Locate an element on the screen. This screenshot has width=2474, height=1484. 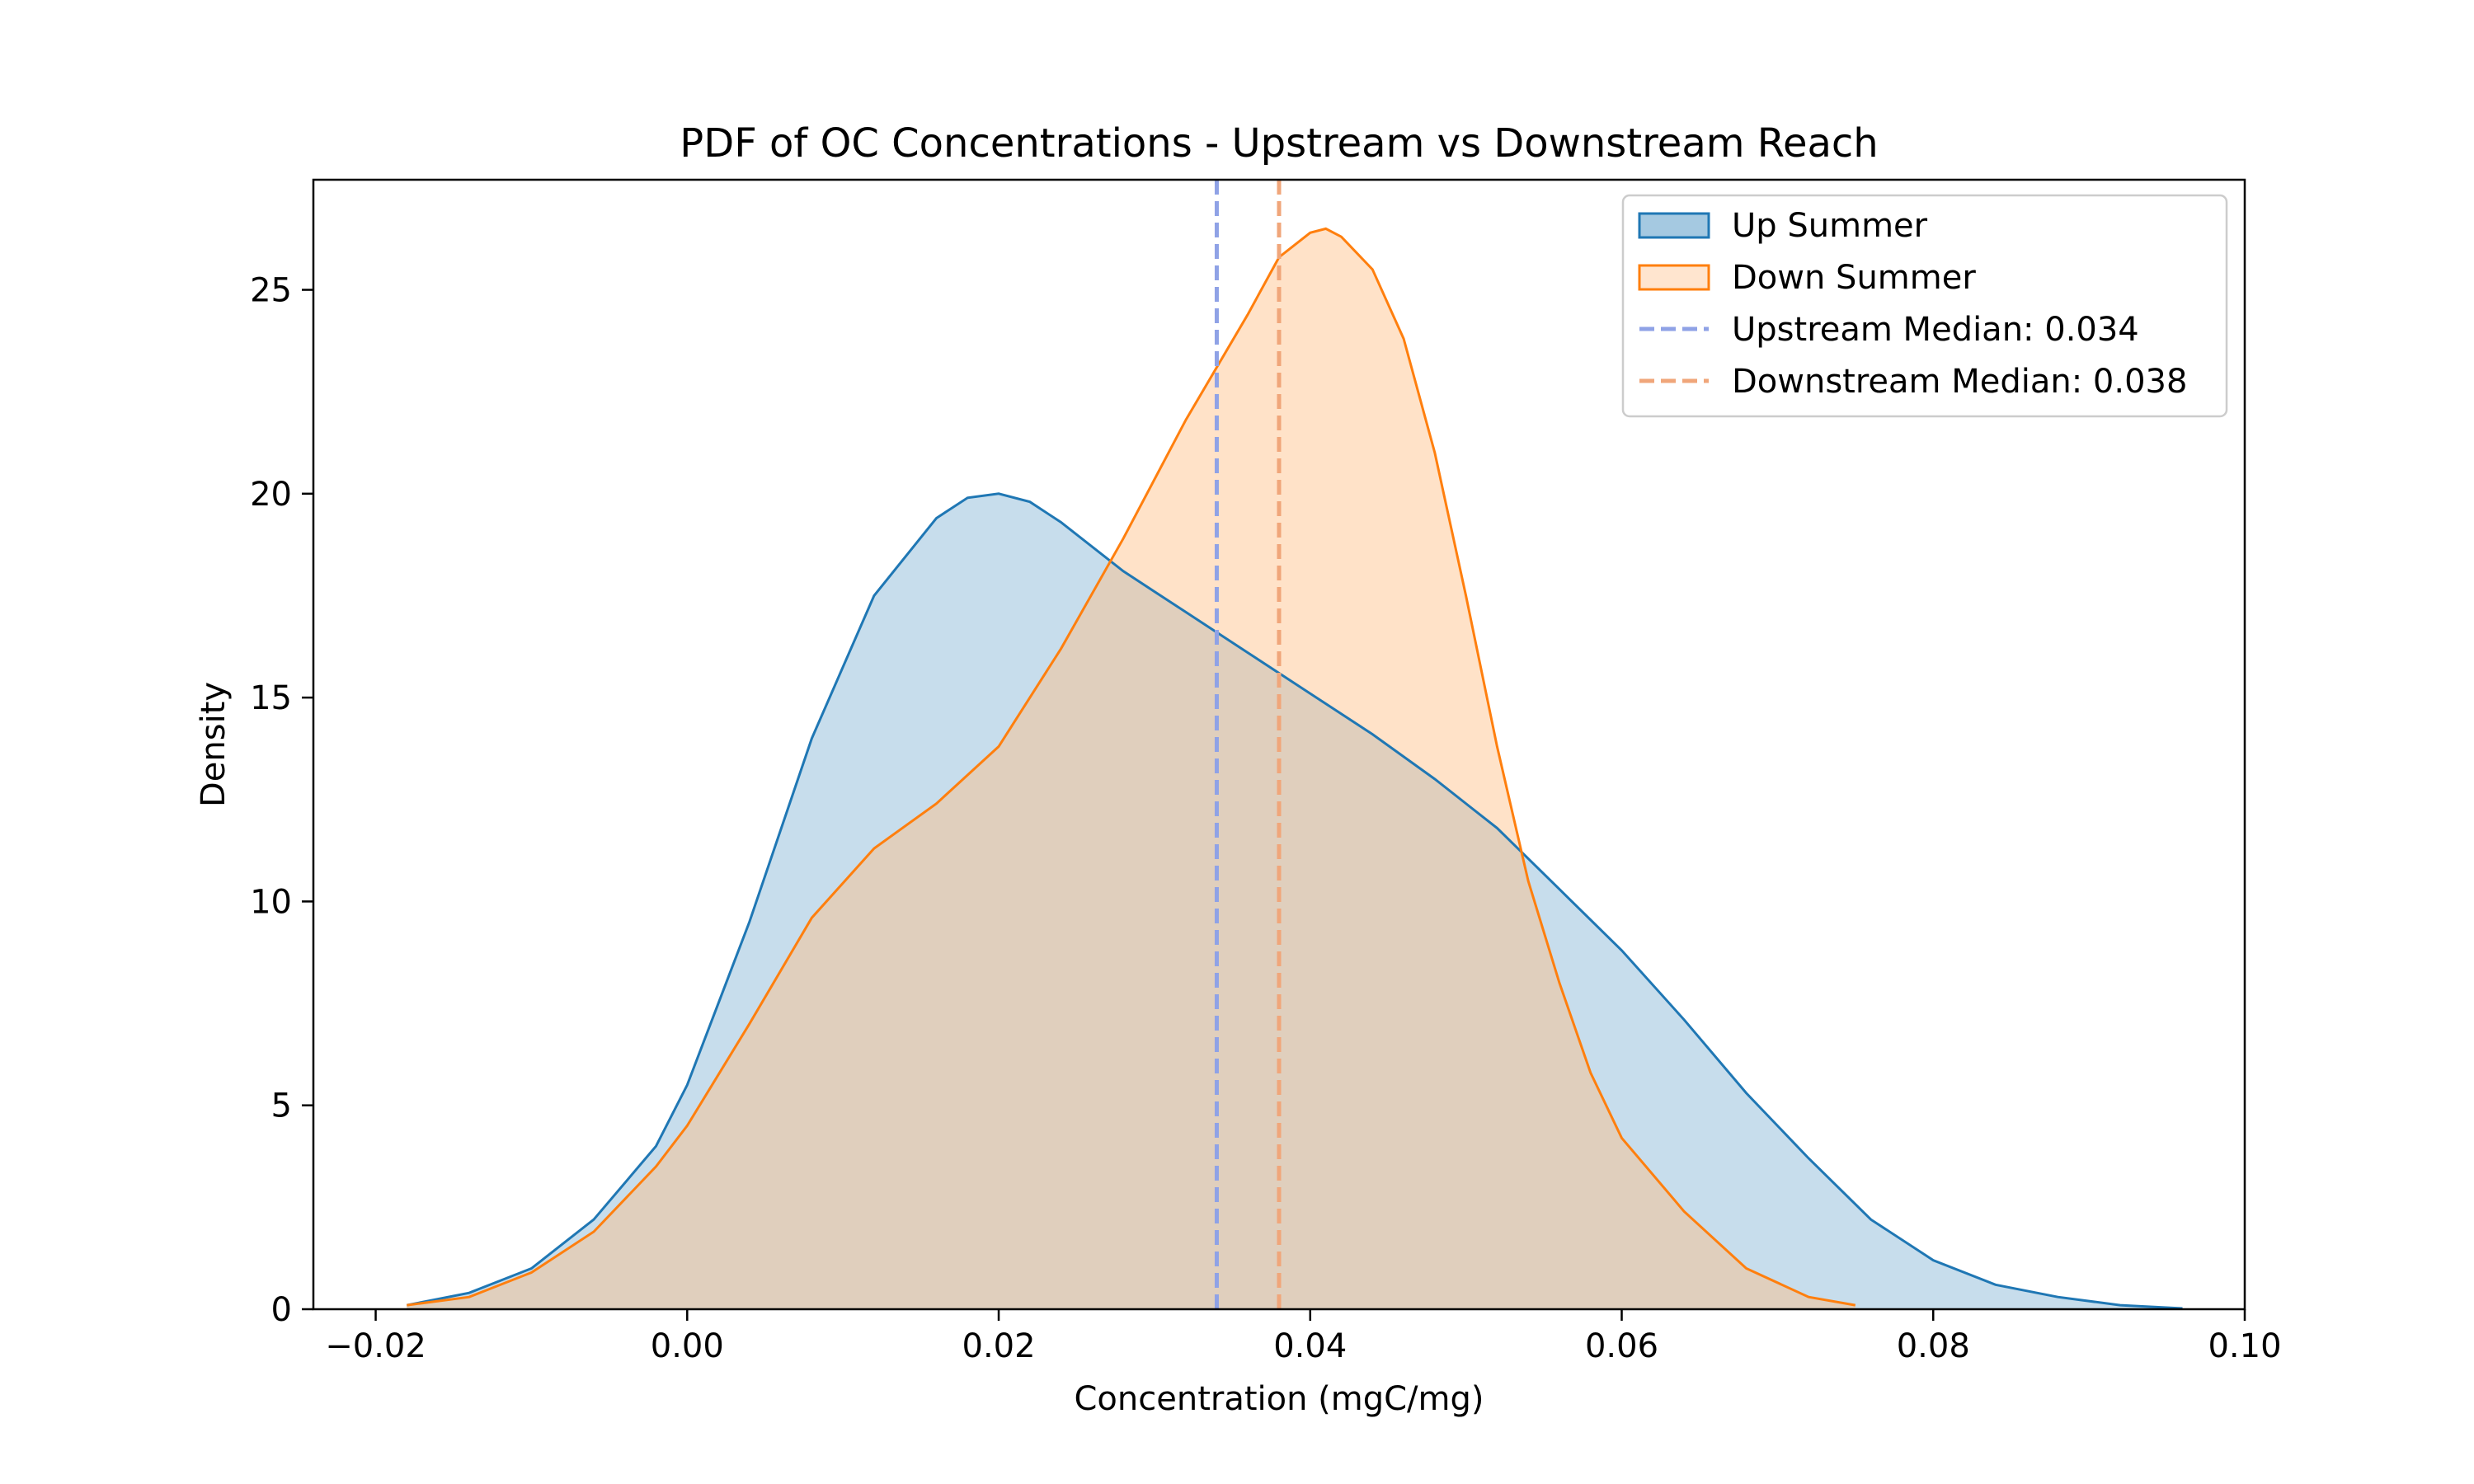
y-tick-label: 5 is located at coordinates (281, 1106).